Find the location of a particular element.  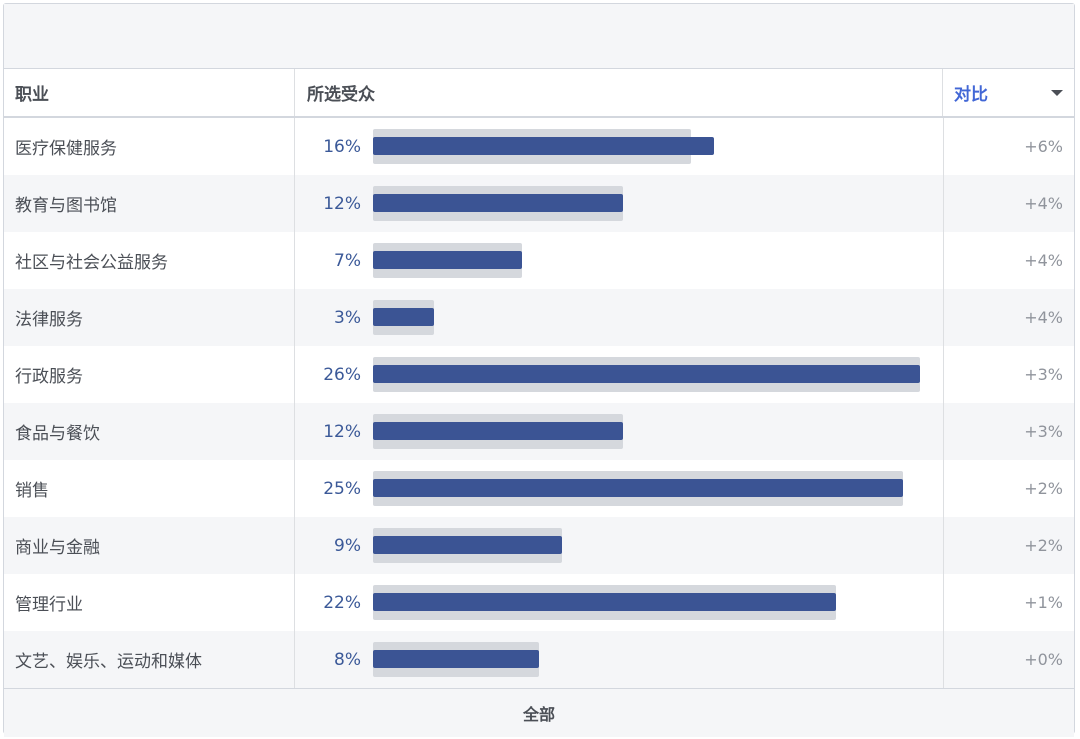

table-row: 社区与社会公益服务 7% +4% is located at coordinates (539, 260).